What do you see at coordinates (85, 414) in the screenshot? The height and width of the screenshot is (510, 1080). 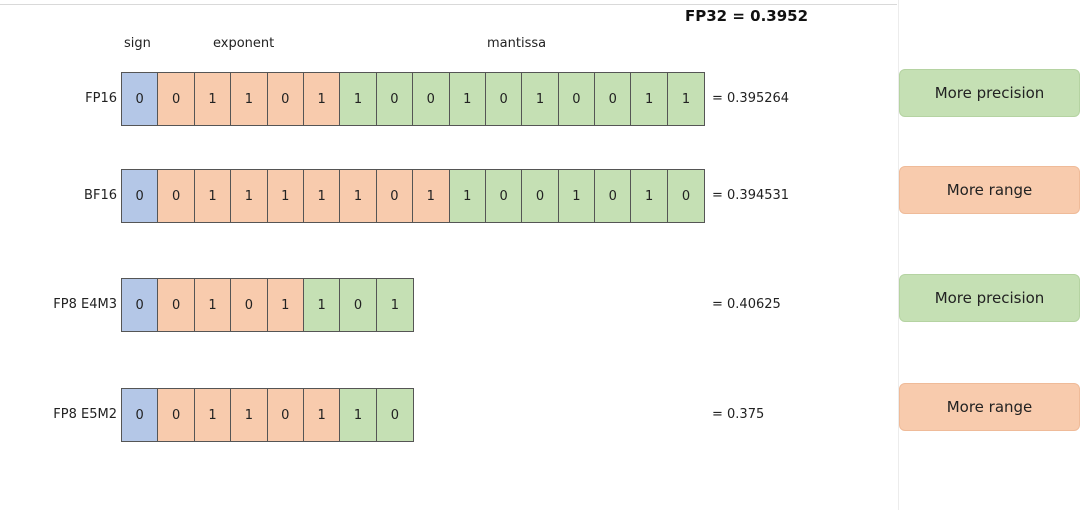 I see `format-label: FP8 E5M2` at bounding box center [85, 414].